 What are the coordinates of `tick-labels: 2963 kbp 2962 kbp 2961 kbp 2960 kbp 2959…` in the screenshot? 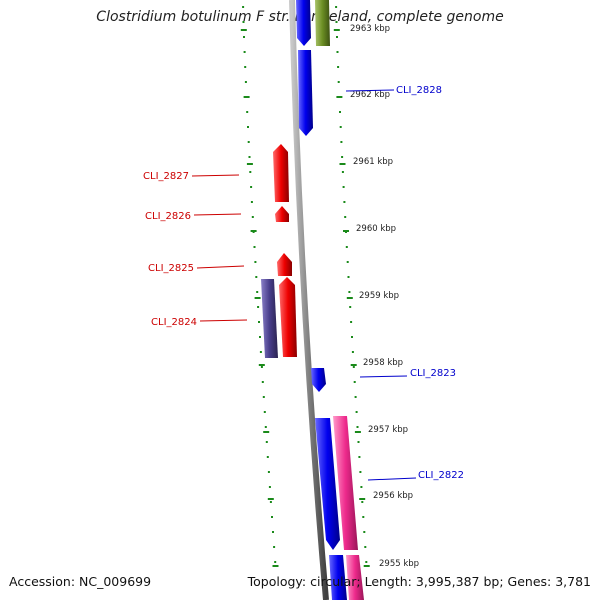 It's located at (384, 296).